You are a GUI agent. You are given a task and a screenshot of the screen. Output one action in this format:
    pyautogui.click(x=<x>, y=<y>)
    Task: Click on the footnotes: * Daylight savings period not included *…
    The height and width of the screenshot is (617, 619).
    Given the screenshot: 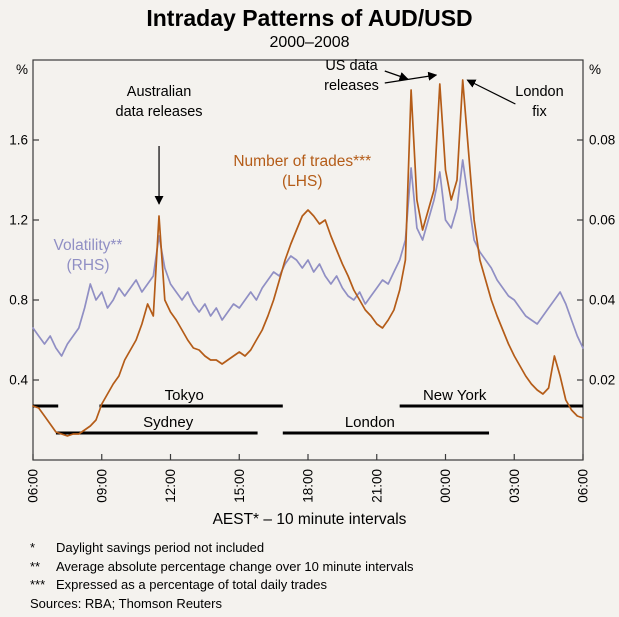 What is the action you would take?
    pyautogui.click(x=315, y=575)
    